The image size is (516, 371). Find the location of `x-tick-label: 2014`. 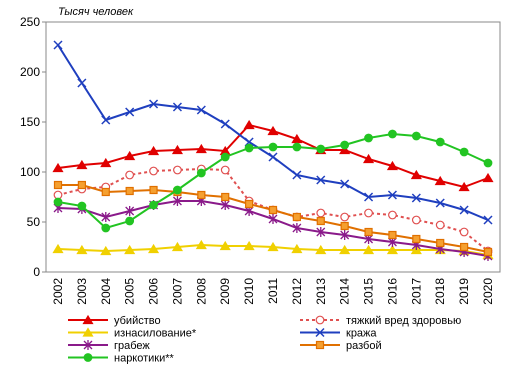

x-tick-label: 2014 is located at coordinates (345, 291).